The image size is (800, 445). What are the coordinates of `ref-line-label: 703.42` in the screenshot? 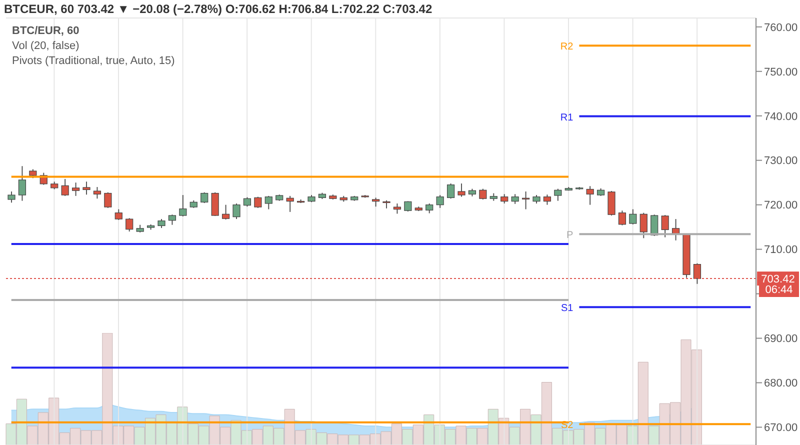 It's located at (778, 280).